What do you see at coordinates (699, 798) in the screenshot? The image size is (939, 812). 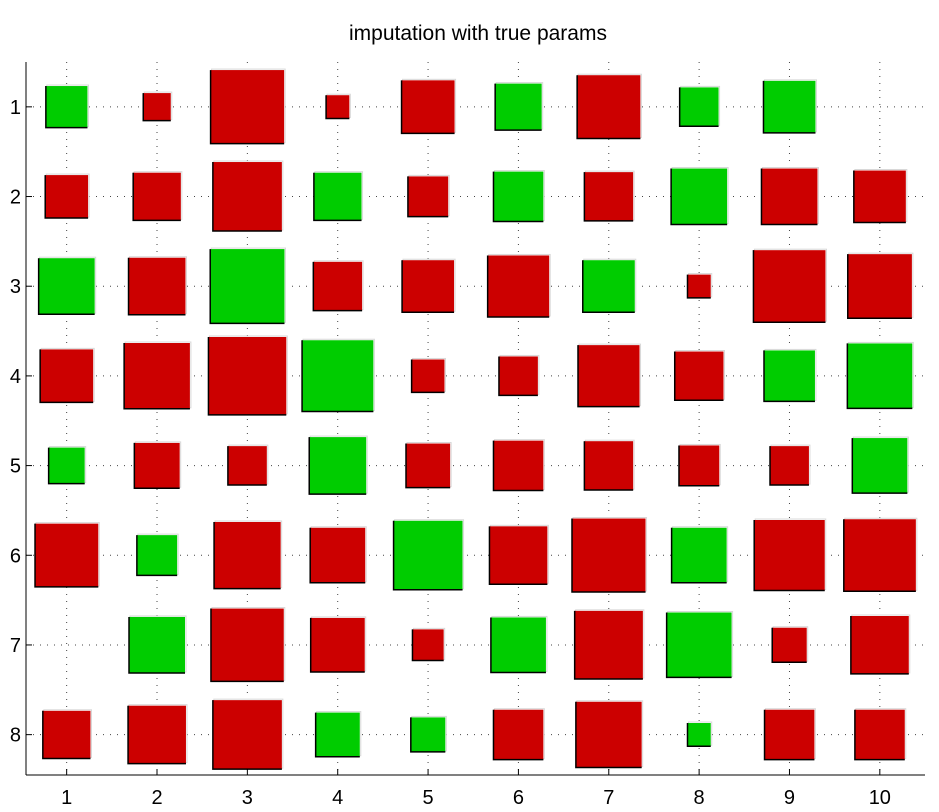 I see `x-tick-label: 8` at bounding box center [699, 798].